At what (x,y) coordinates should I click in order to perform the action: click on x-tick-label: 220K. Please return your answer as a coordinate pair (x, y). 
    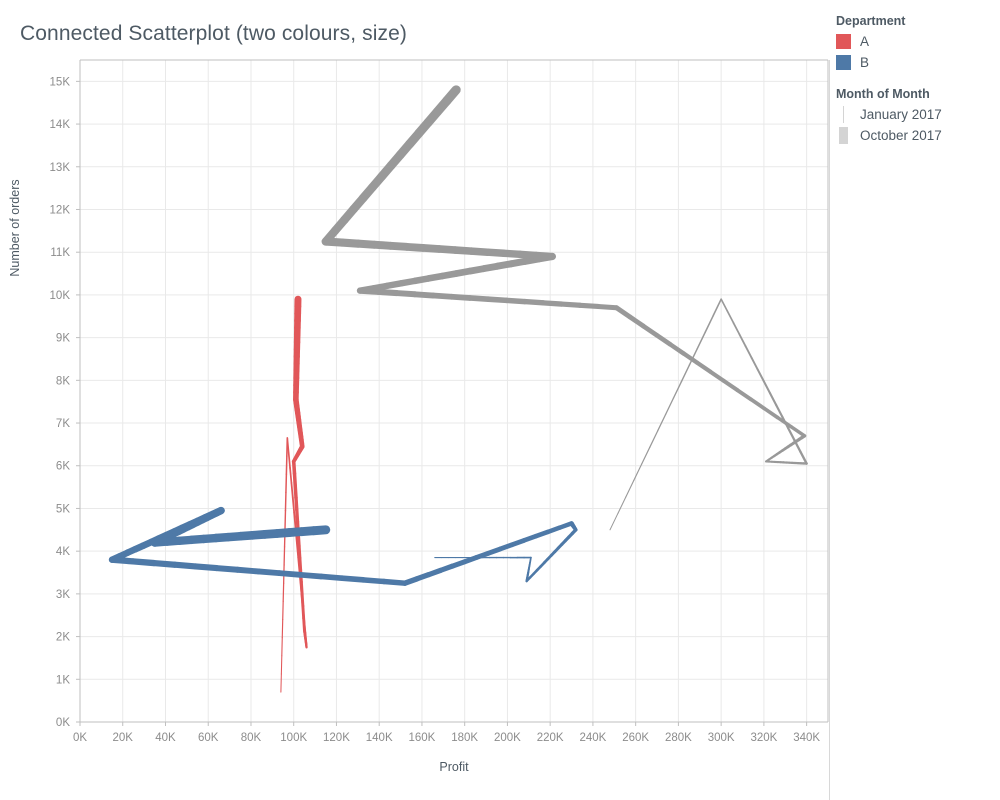
    Looking at the image, I should click on (550, 738).